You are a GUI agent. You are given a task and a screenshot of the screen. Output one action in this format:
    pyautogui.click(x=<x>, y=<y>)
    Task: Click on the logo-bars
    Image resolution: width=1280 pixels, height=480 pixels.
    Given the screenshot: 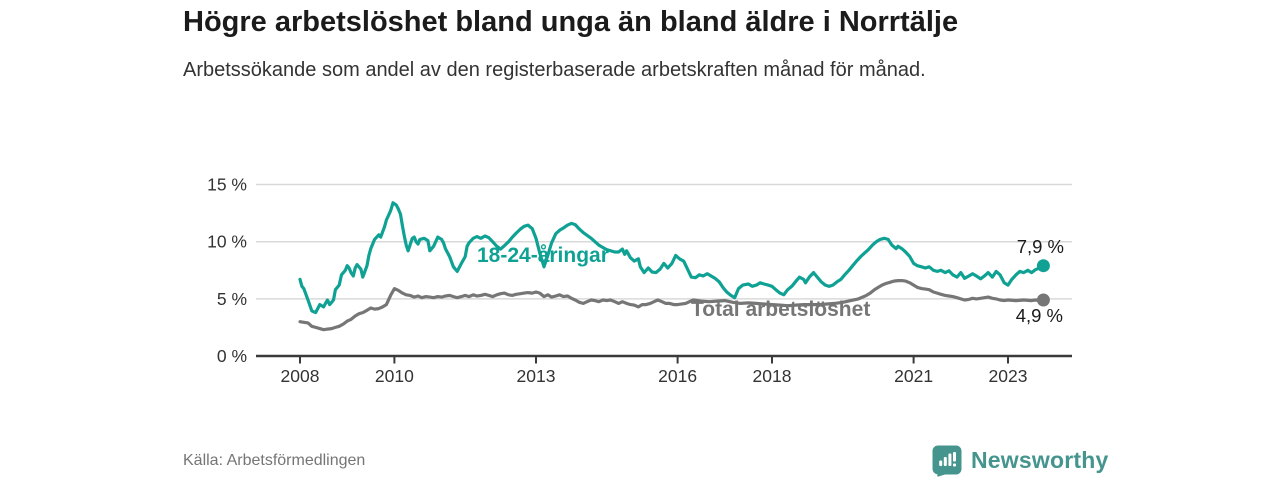 What is the action you would take?
    pyautogui.click(x=947, y=459)
    